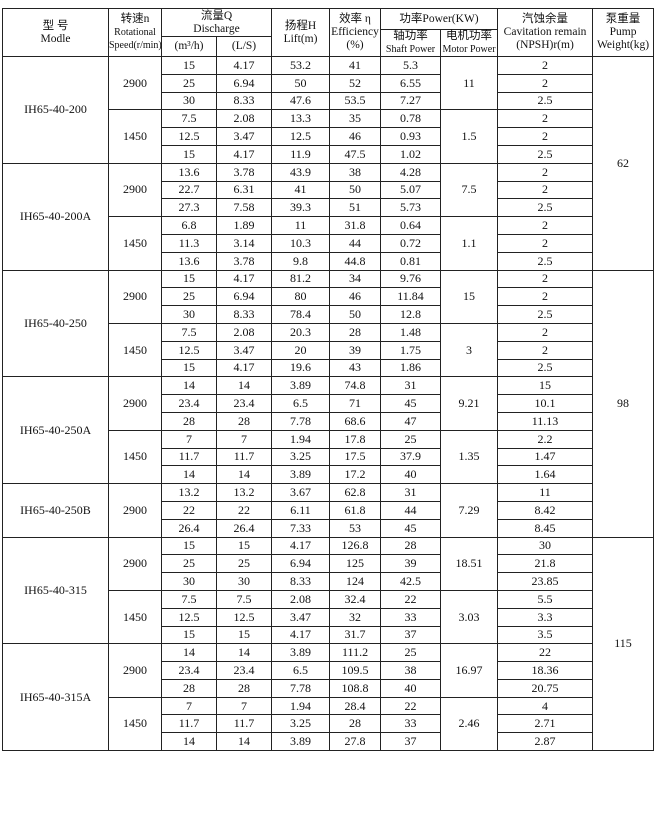  What do you see at coordinates (301, 403) in the screenshot?
I see `lift-cell: 6.5` at bounding box center [301, 403].